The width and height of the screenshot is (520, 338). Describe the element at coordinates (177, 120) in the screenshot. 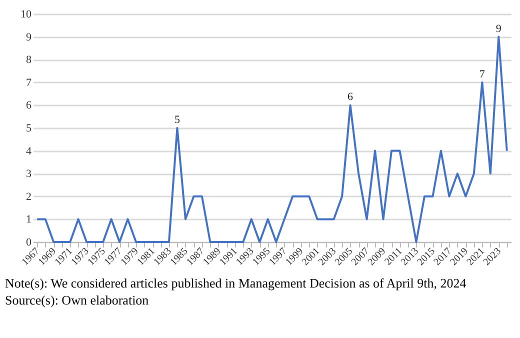

I see `data-label: 5` at that location.